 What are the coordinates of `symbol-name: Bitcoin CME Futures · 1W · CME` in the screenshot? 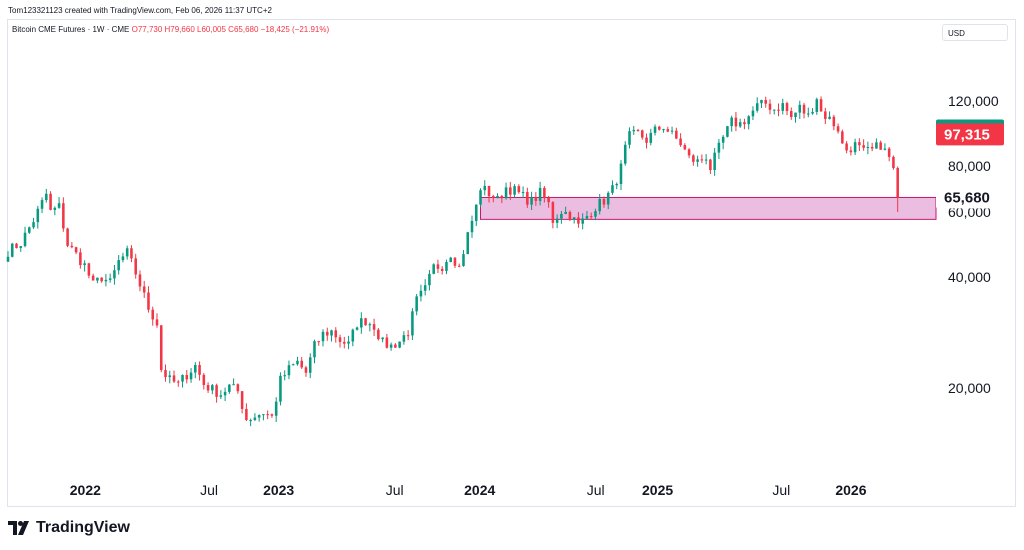 It's located at (71, 29).